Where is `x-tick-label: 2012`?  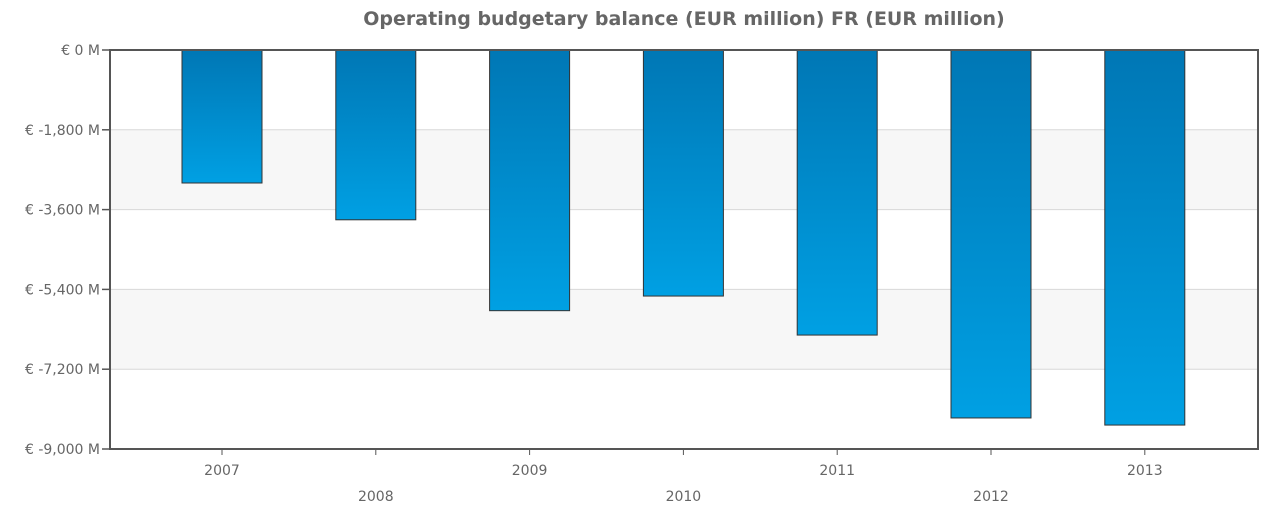
x-tick-label: 2012 is located at coordinates (991, 497).